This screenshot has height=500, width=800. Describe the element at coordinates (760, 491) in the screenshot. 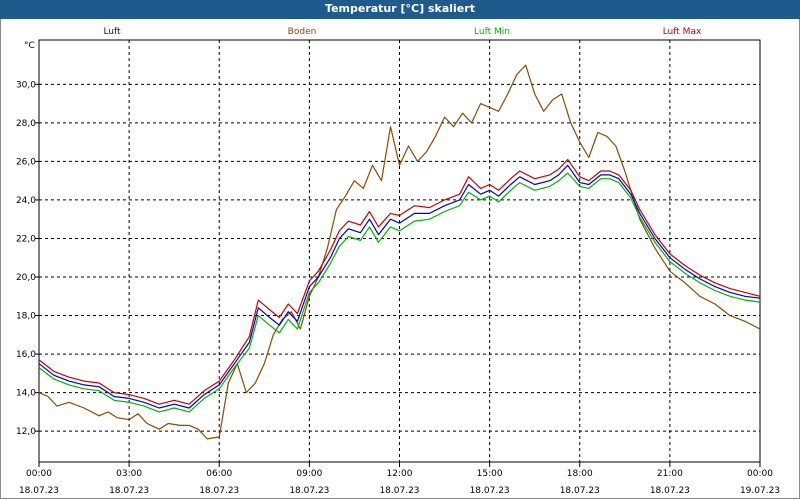

I see `x-tick-date-label: 19.07.23` at that location.